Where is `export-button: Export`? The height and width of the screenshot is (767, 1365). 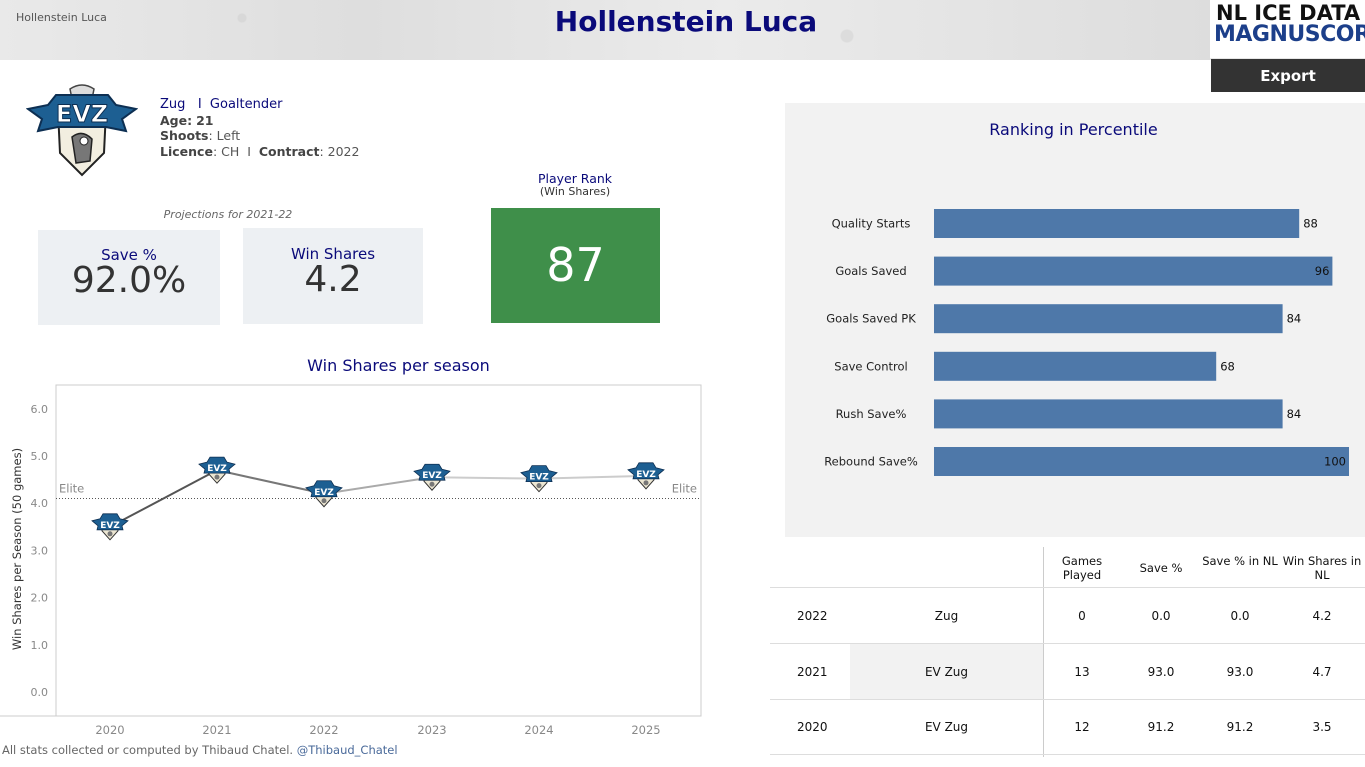 export-button: Export is located at coordinates (1288, 75).